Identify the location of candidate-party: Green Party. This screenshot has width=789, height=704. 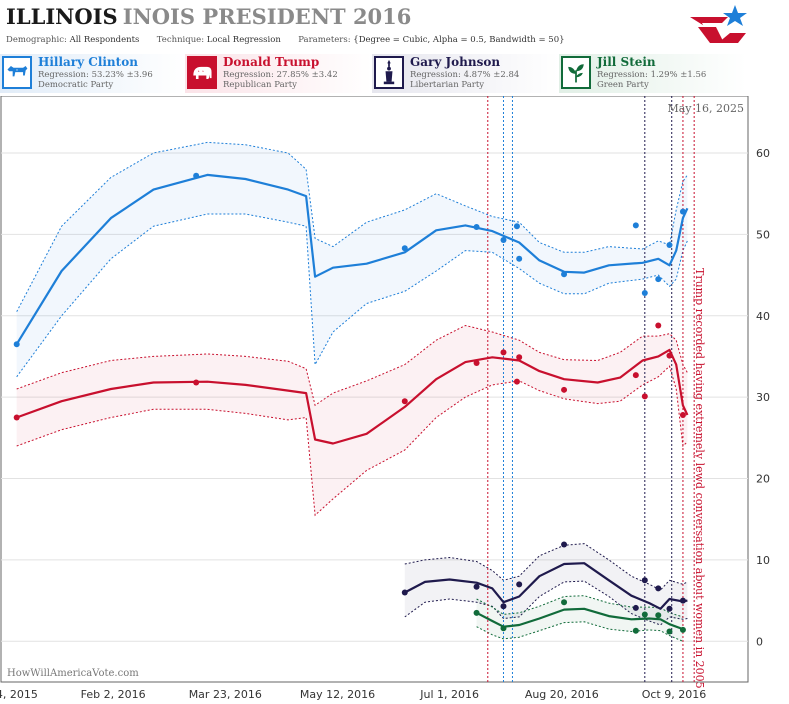
(623, 85).